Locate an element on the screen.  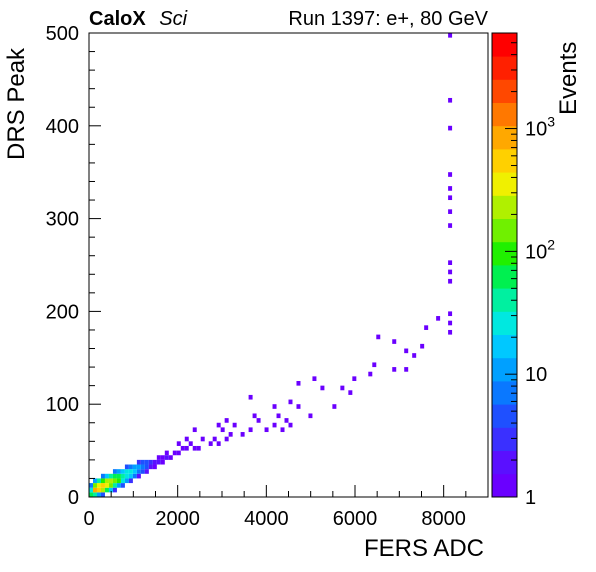
y-axis-label: DRS Peak is located at coordinates (16, 103).